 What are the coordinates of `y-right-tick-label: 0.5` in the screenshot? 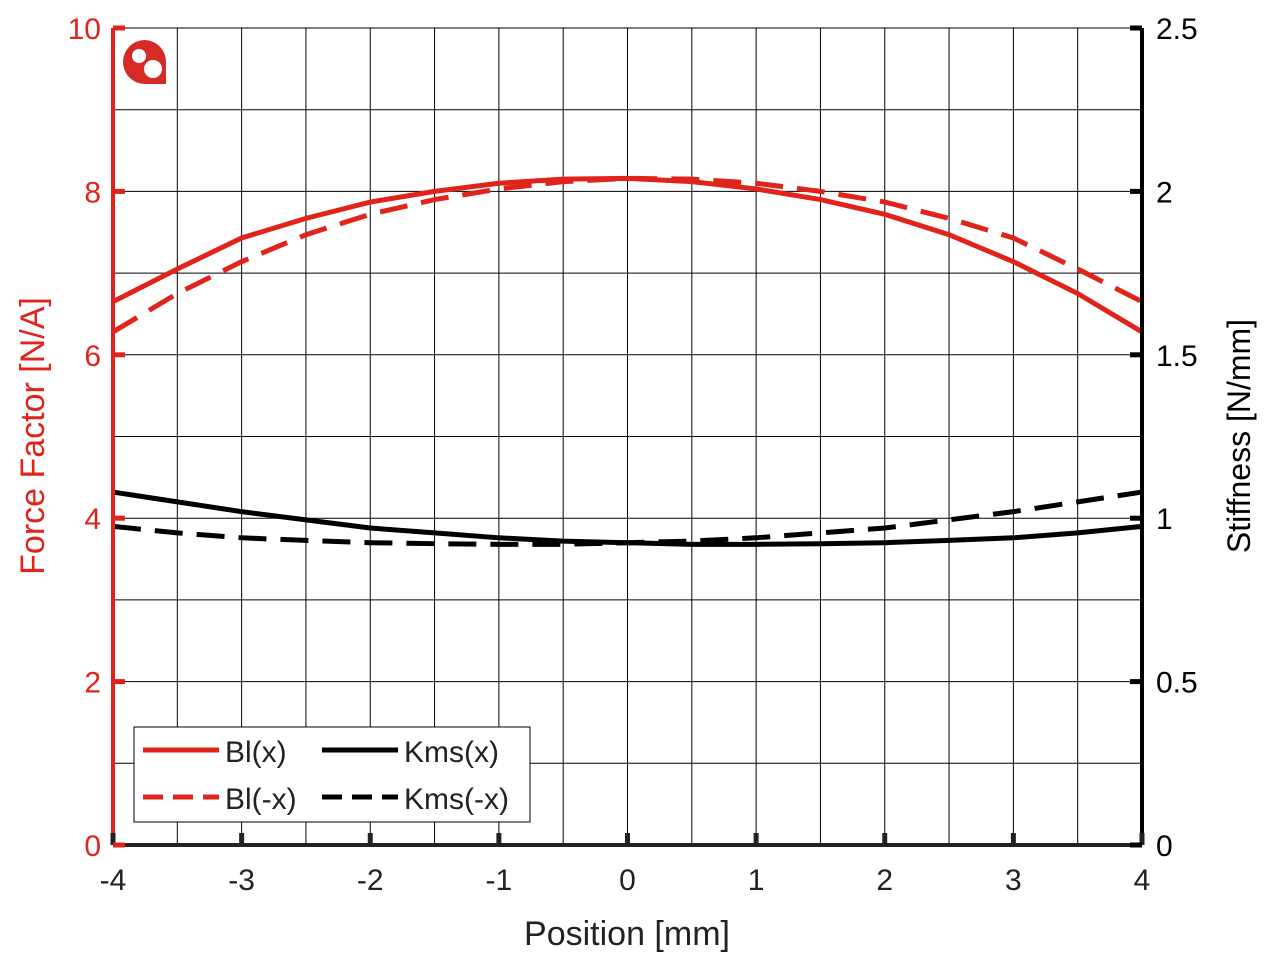 It's located at (1177, 683).